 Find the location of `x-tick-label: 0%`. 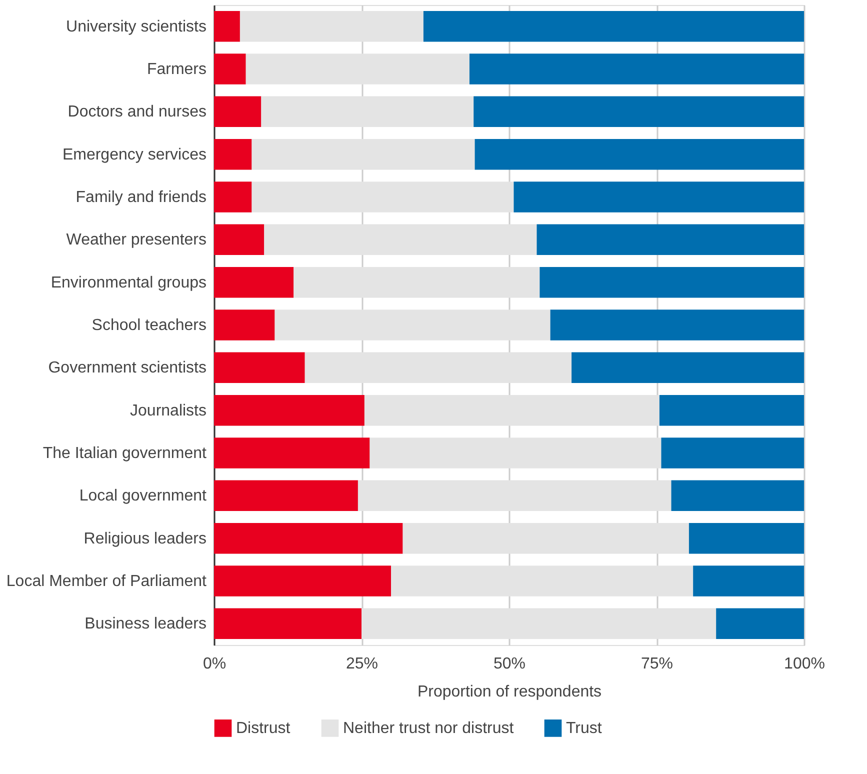

x-tick-label: 0% is located at coordinates (214, 664).